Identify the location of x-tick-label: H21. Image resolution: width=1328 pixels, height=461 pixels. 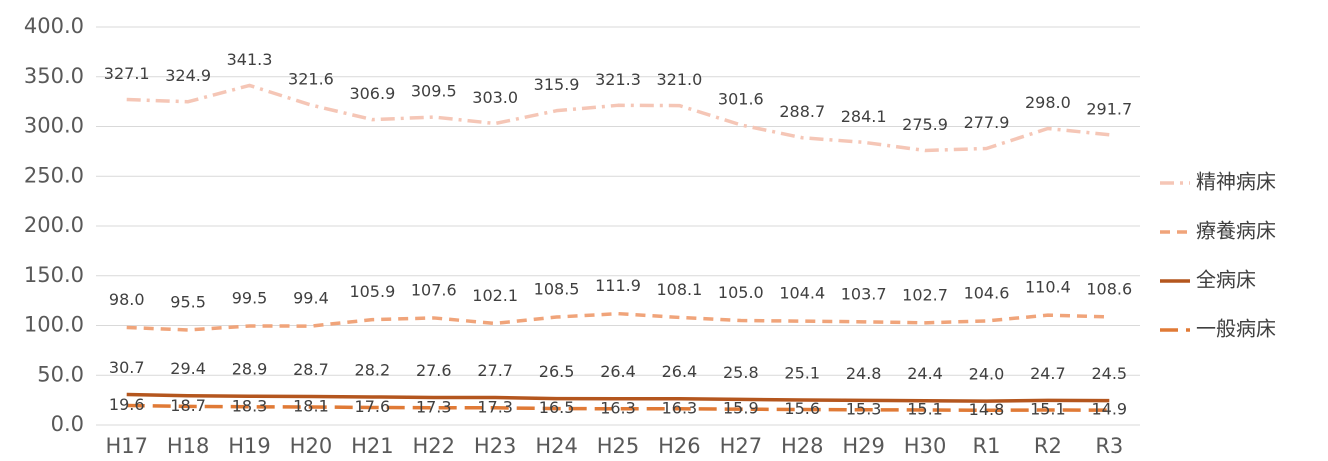
(372, 446).